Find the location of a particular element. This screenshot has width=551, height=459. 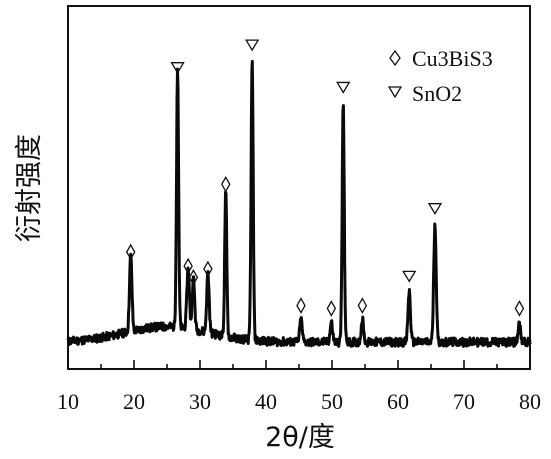

x-tick-label: 20 is located at coordinates (134, 401).